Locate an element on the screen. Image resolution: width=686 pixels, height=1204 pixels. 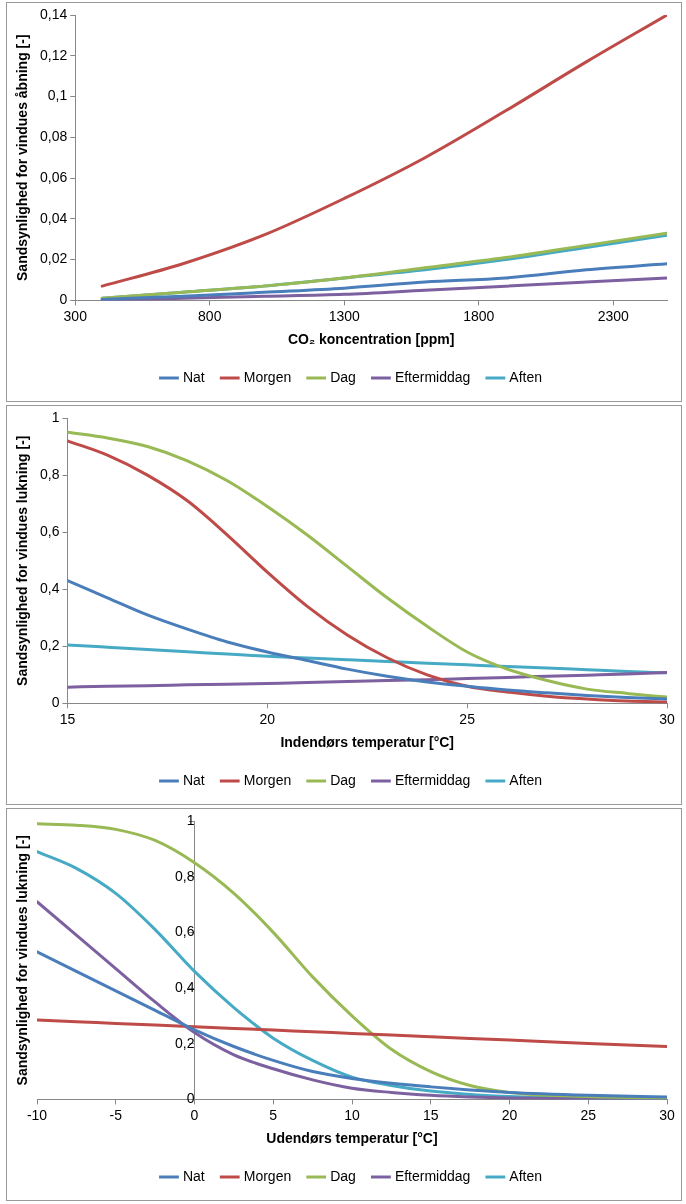
y-tick-label: 0,12 is located at coordinates (54, 54).